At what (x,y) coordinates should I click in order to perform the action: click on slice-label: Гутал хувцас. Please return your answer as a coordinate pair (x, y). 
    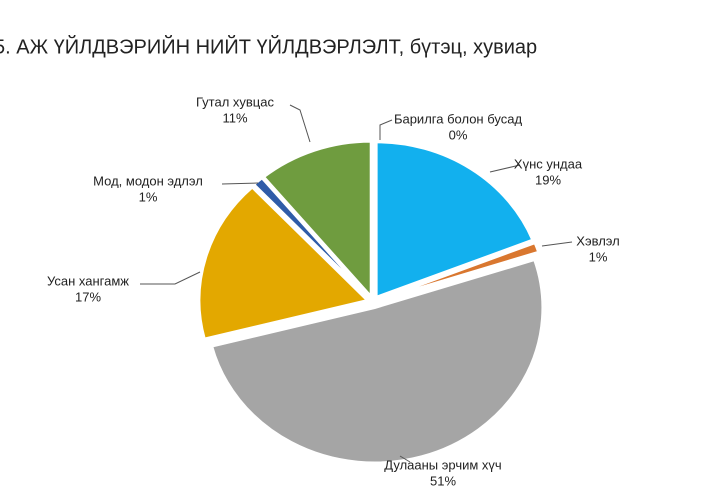
    Looking at the image, I should click on (235, 101).